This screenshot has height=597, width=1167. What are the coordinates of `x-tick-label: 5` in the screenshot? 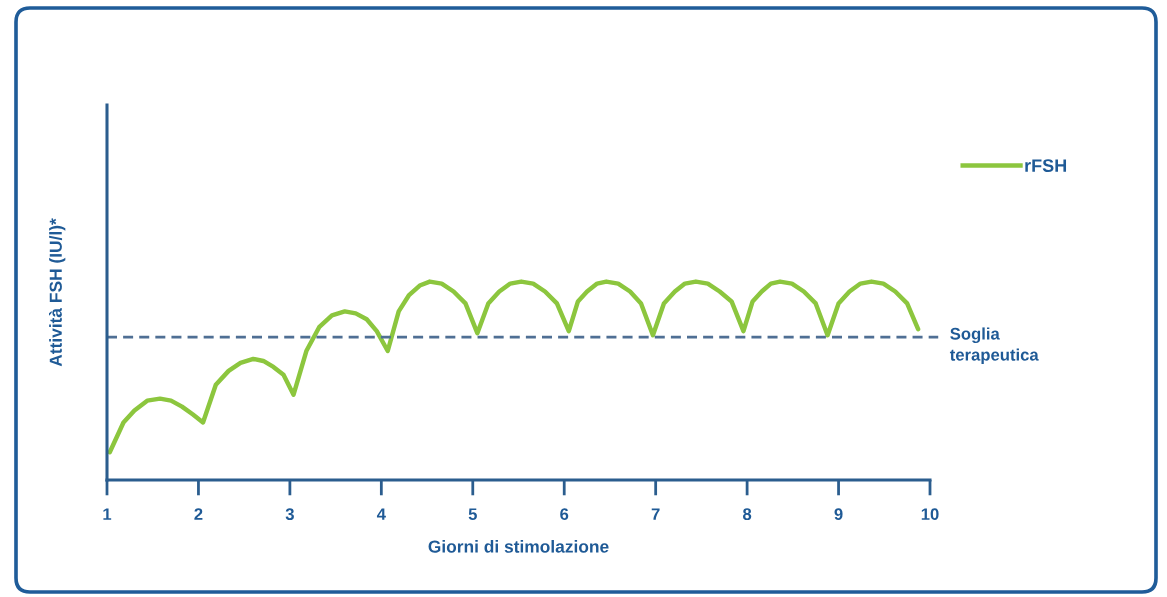 It's located at (472, 514).